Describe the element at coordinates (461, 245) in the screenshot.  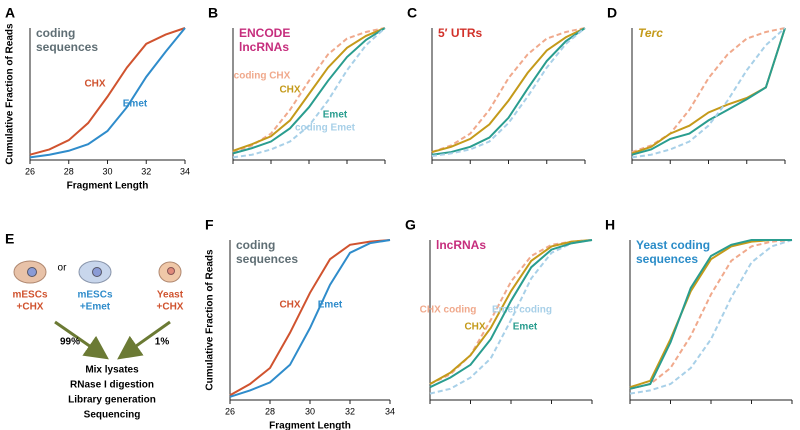
I see `panel-title: lncRNAs` at that location.